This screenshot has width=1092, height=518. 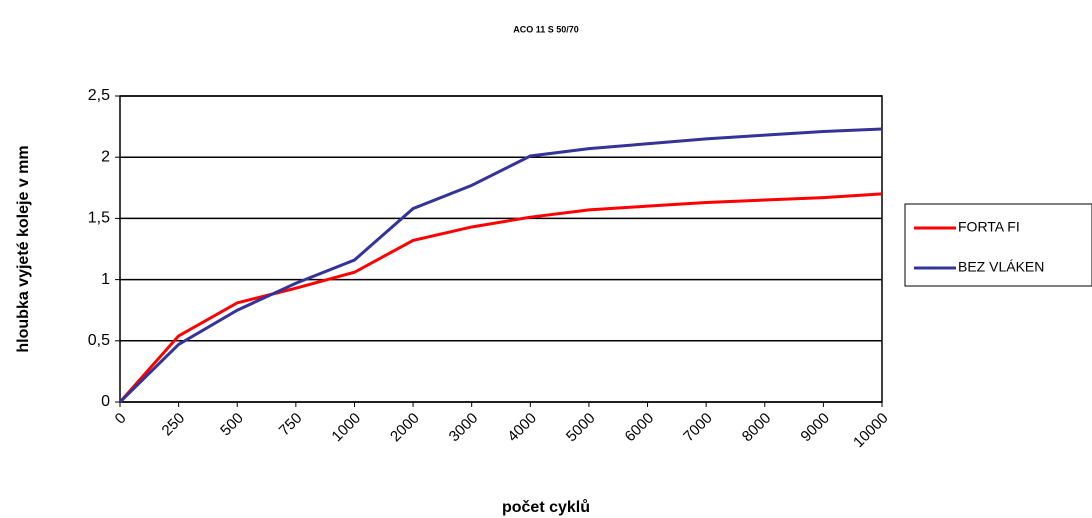 I want to click on x-tick-label: 750, so click(x=291, y=425).